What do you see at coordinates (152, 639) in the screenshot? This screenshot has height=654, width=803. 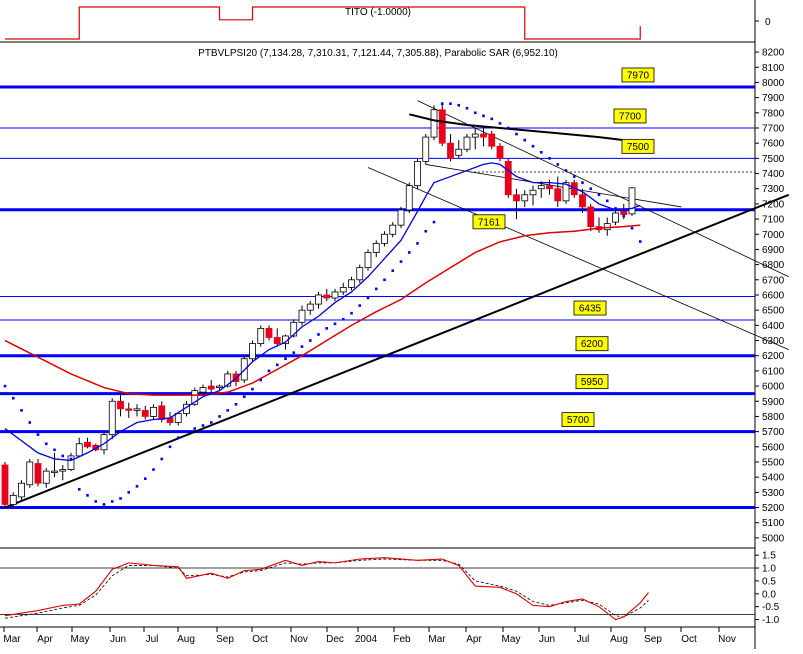 I see `x-tick-label: Jul` at bounding box center [152, 639].